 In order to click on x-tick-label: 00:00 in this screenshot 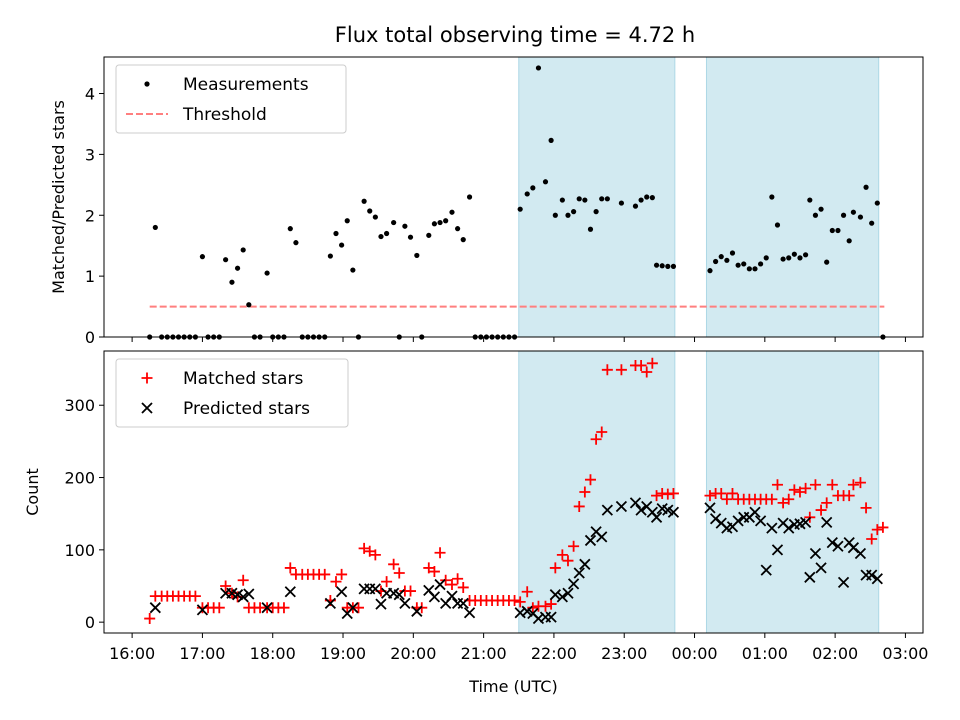, I will do `click(694, 653)`.